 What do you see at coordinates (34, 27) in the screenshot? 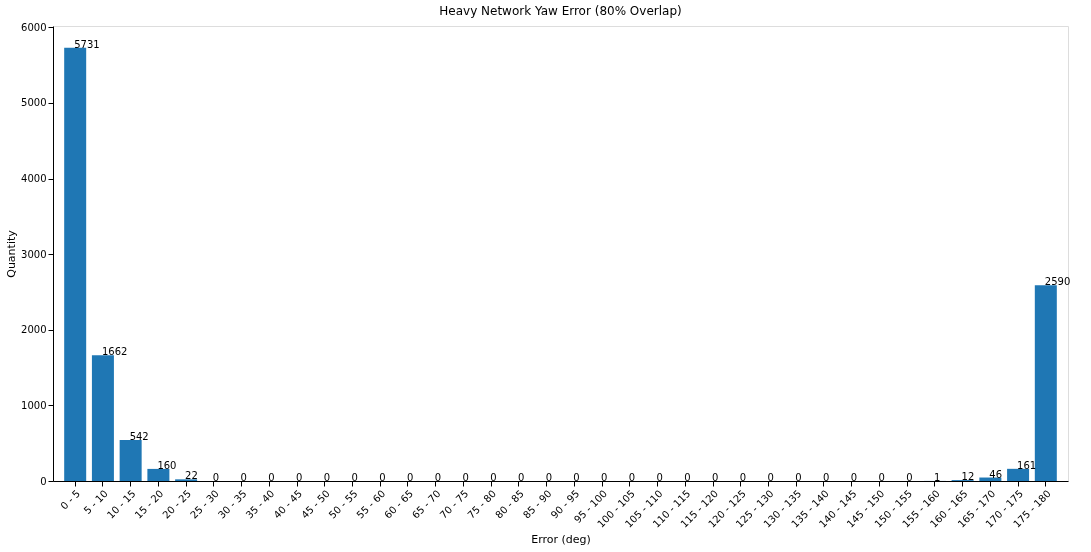
I see `y-tick-label: 6000` at bounding box center [34, 27].